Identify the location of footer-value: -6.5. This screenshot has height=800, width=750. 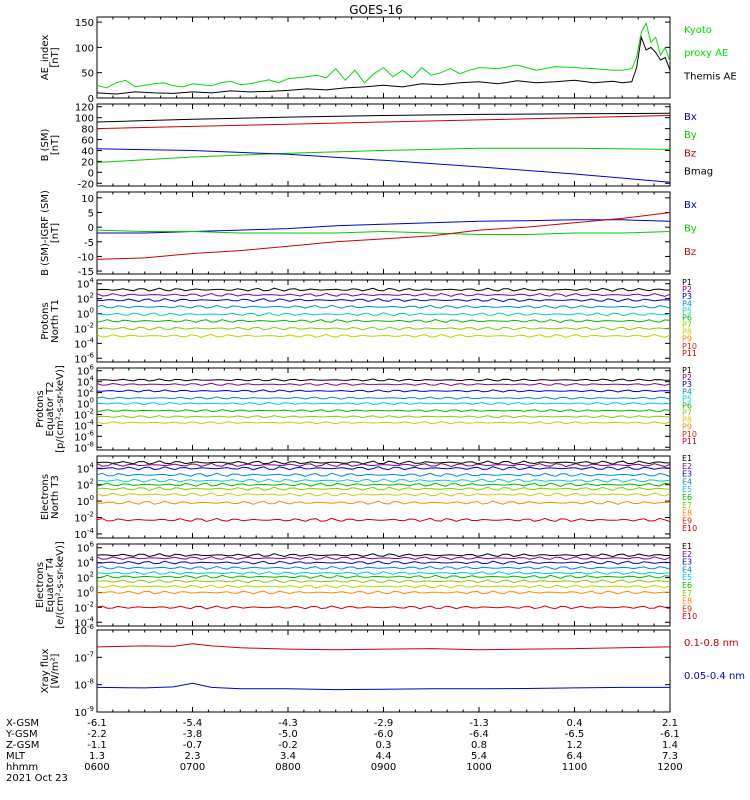
(575, 734).